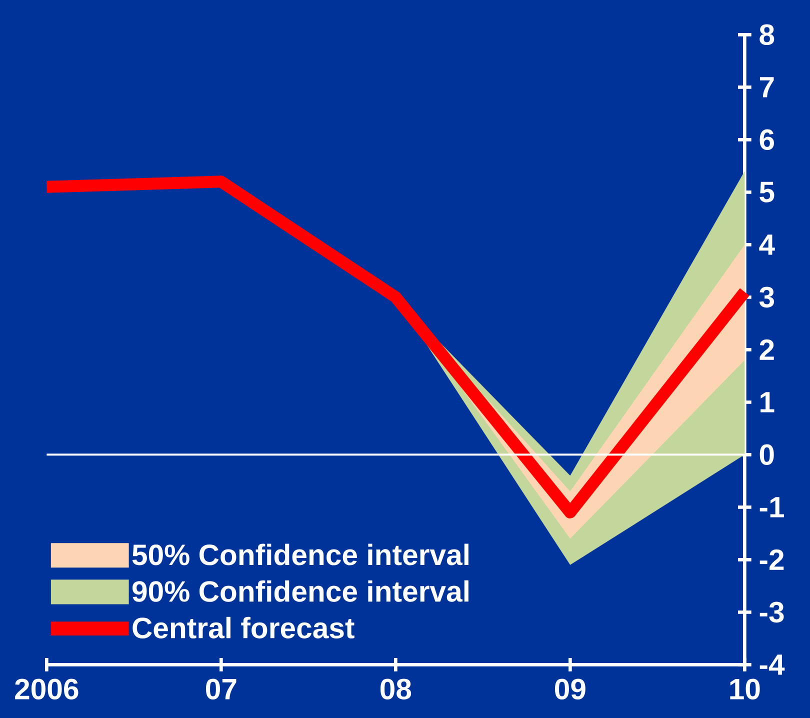 This screenshot has width=810, height=718. Describe the element at coordinates (767, 139) in the screenshot. I see `y-tick-label: 6` at that location.